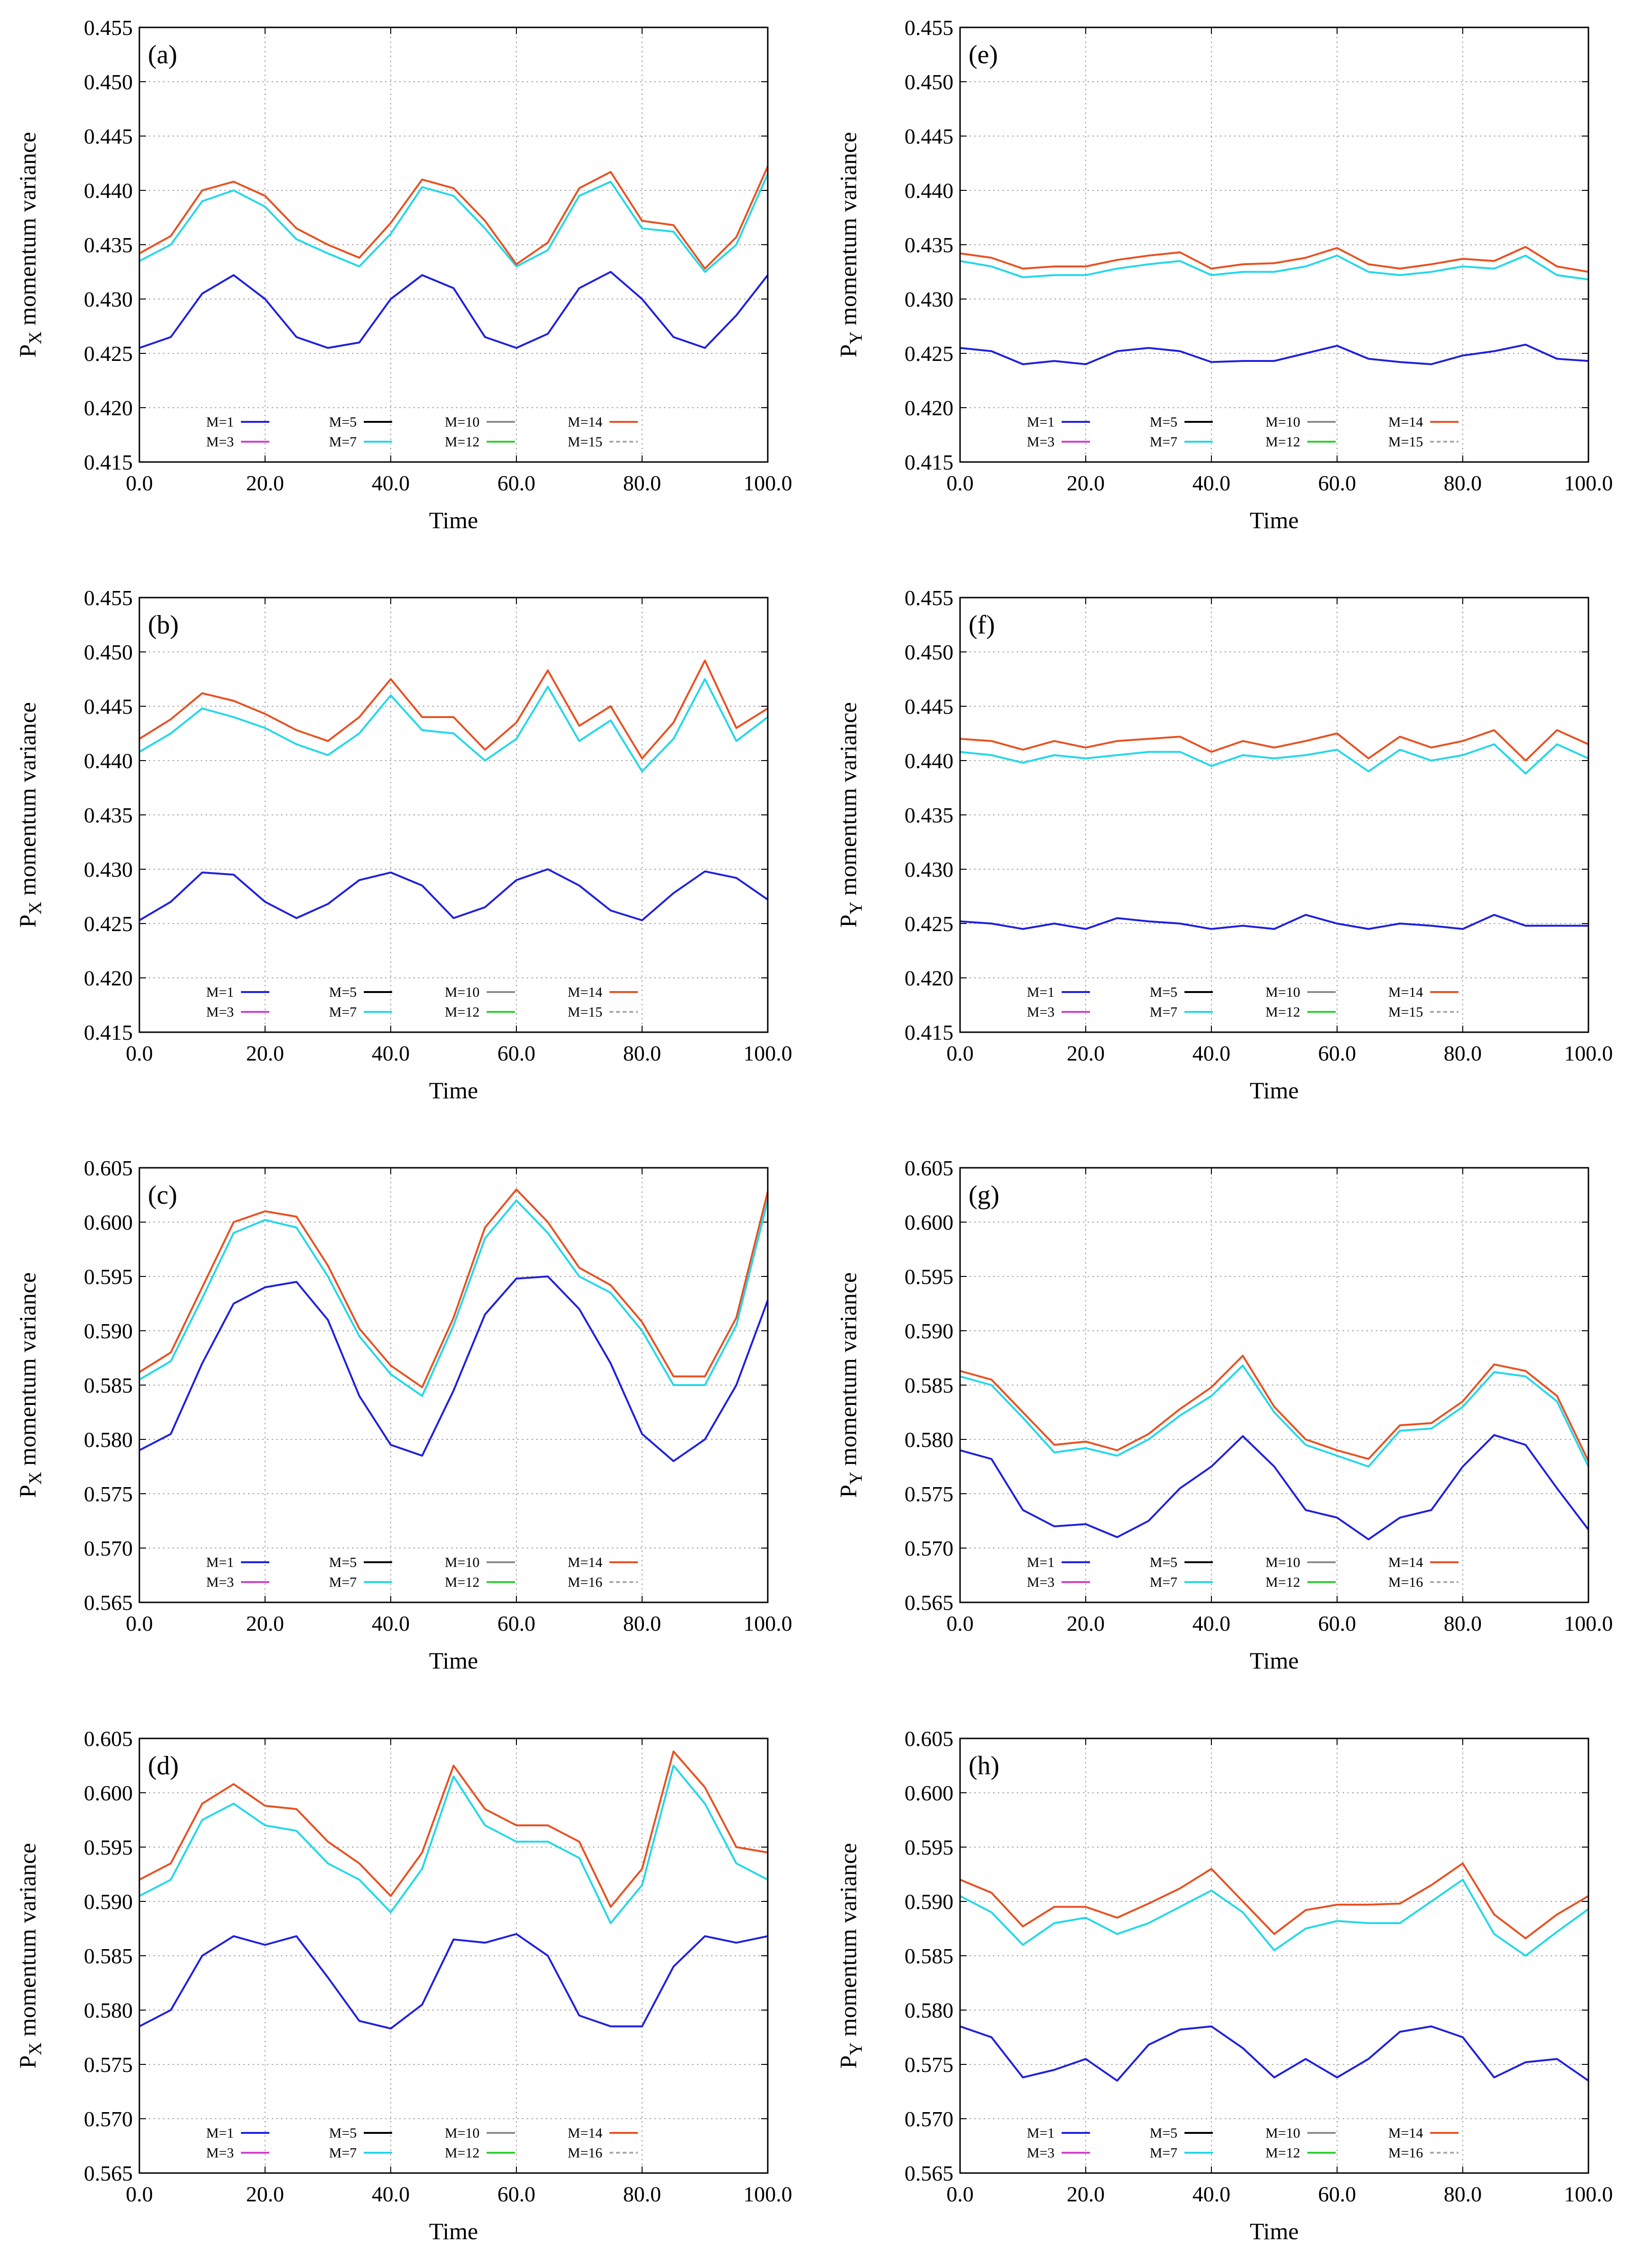 This screenshot has width=1630, height=2268. What do you see at coordinates (584, 1582) in the screenshot?
I see `legend-label: M=16` at bounding box center [584, 1582].